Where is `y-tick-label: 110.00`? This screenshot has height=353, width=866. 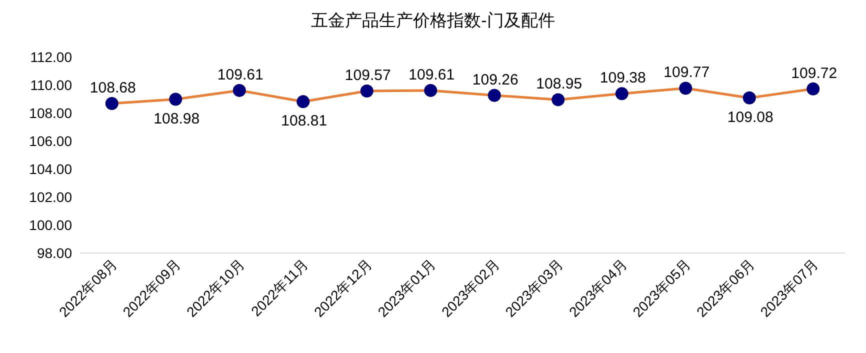
y-tick-label: 110.00 is located at coordinates (51, 85).